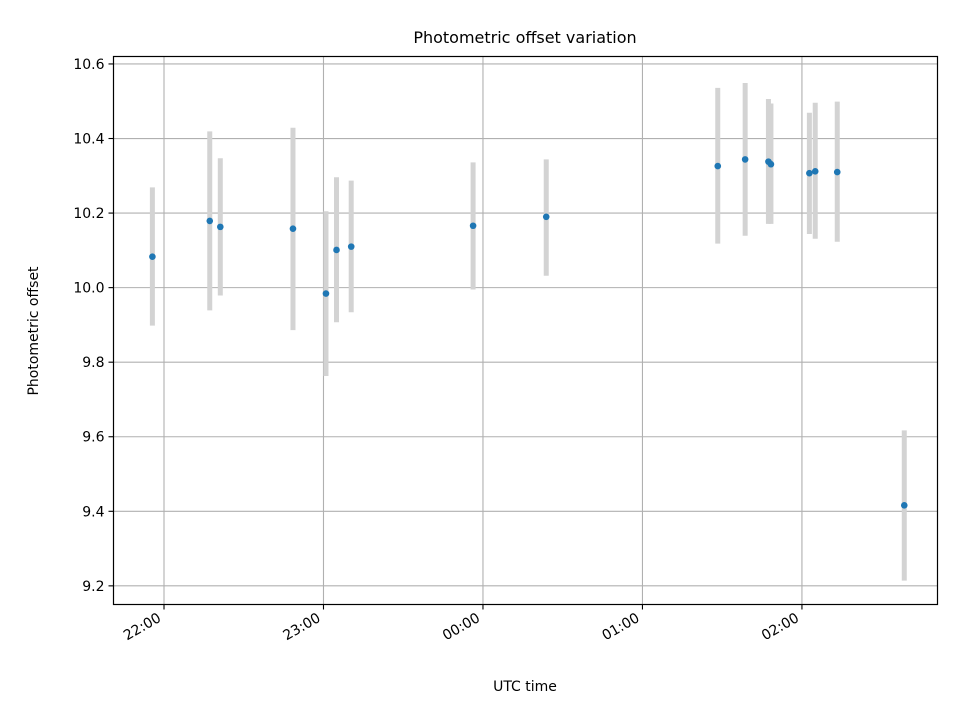 The height and width of the screenshot is (720, 960). What do you see at coordinates (88, 65) in the screenshot?
I see `y-tick-label: 10.6` at bounding box center [88, 65].